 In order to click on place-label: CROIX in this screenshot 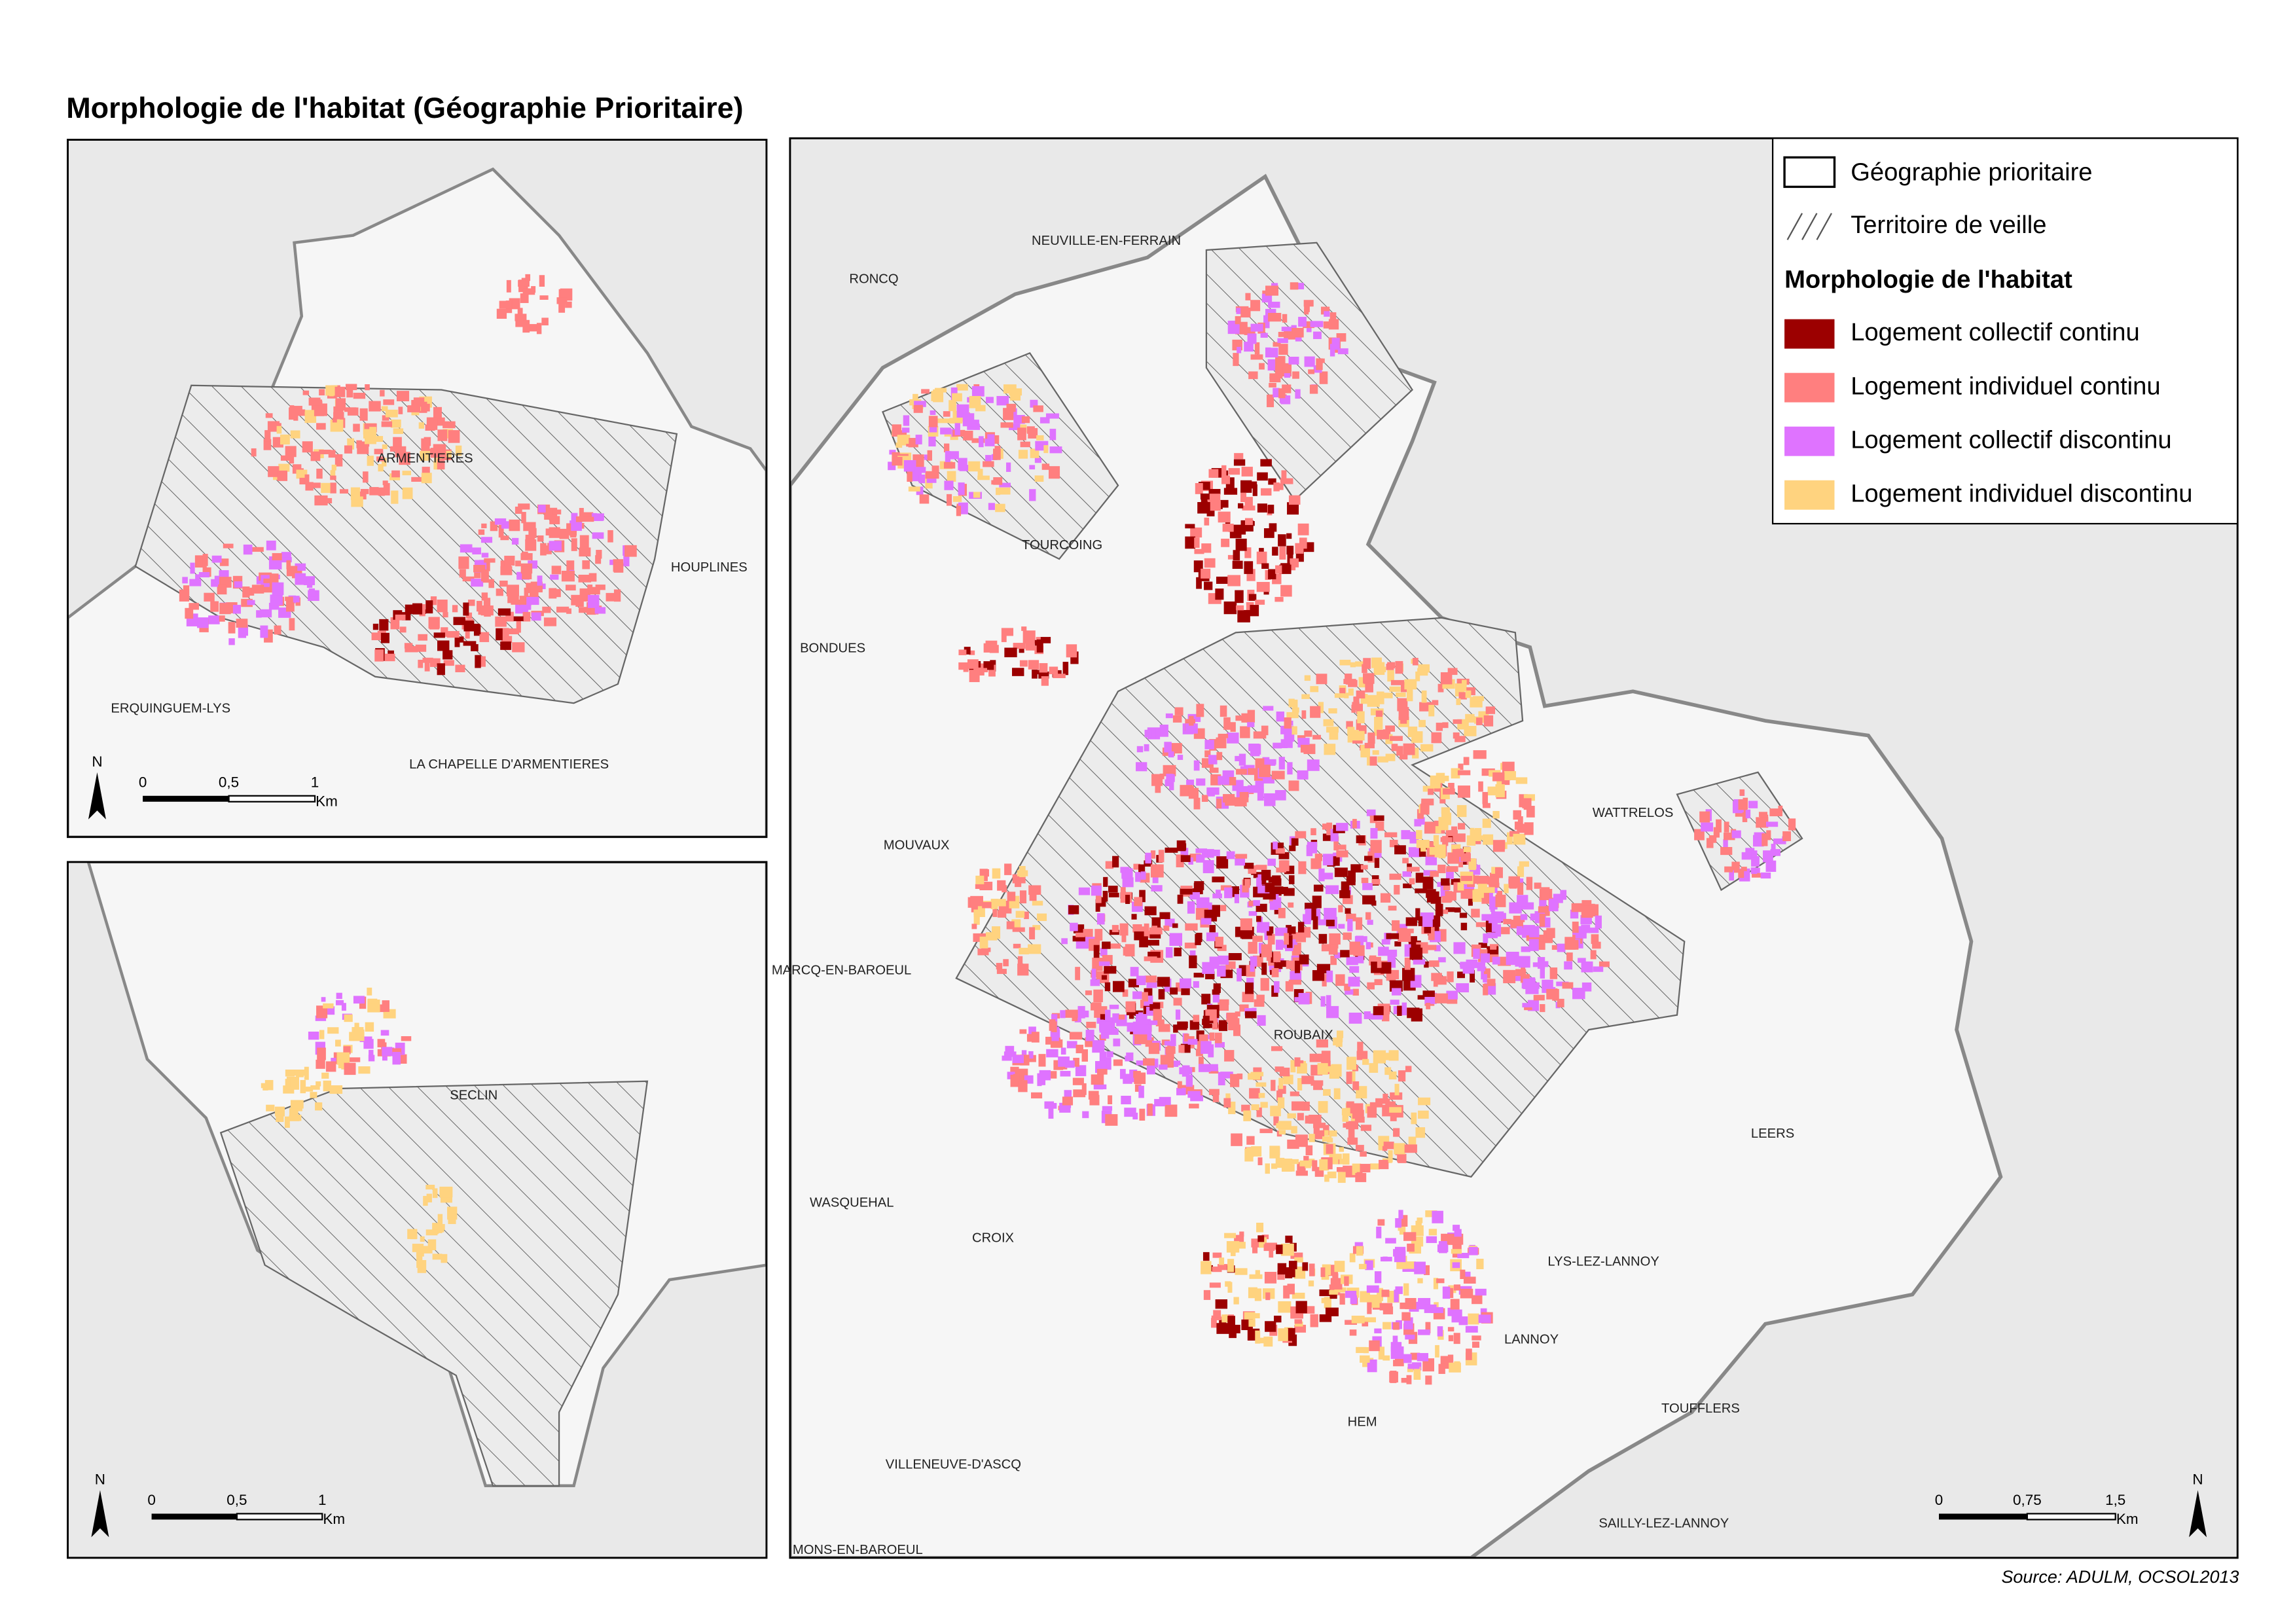, I will do `click(993, 1238)`.